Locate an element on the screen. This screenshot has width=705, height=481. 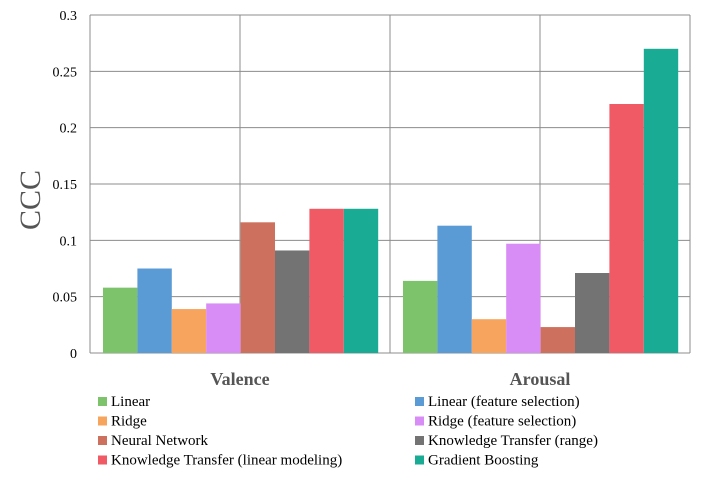
legend-label: Gradient Boosting is located at coordinates (483, 461).